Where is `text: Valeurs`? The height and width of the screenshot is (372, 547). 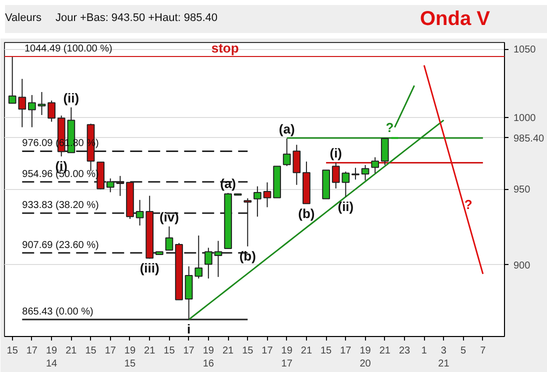 text: Valeurs is located at coordinates (23, 18).